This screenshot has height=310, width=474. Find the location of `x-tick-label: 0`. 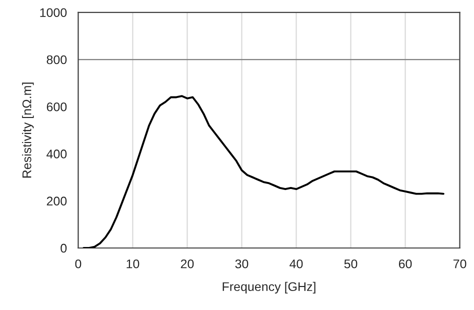

x-tick-label: 0 is located at coordinates (78, 263).